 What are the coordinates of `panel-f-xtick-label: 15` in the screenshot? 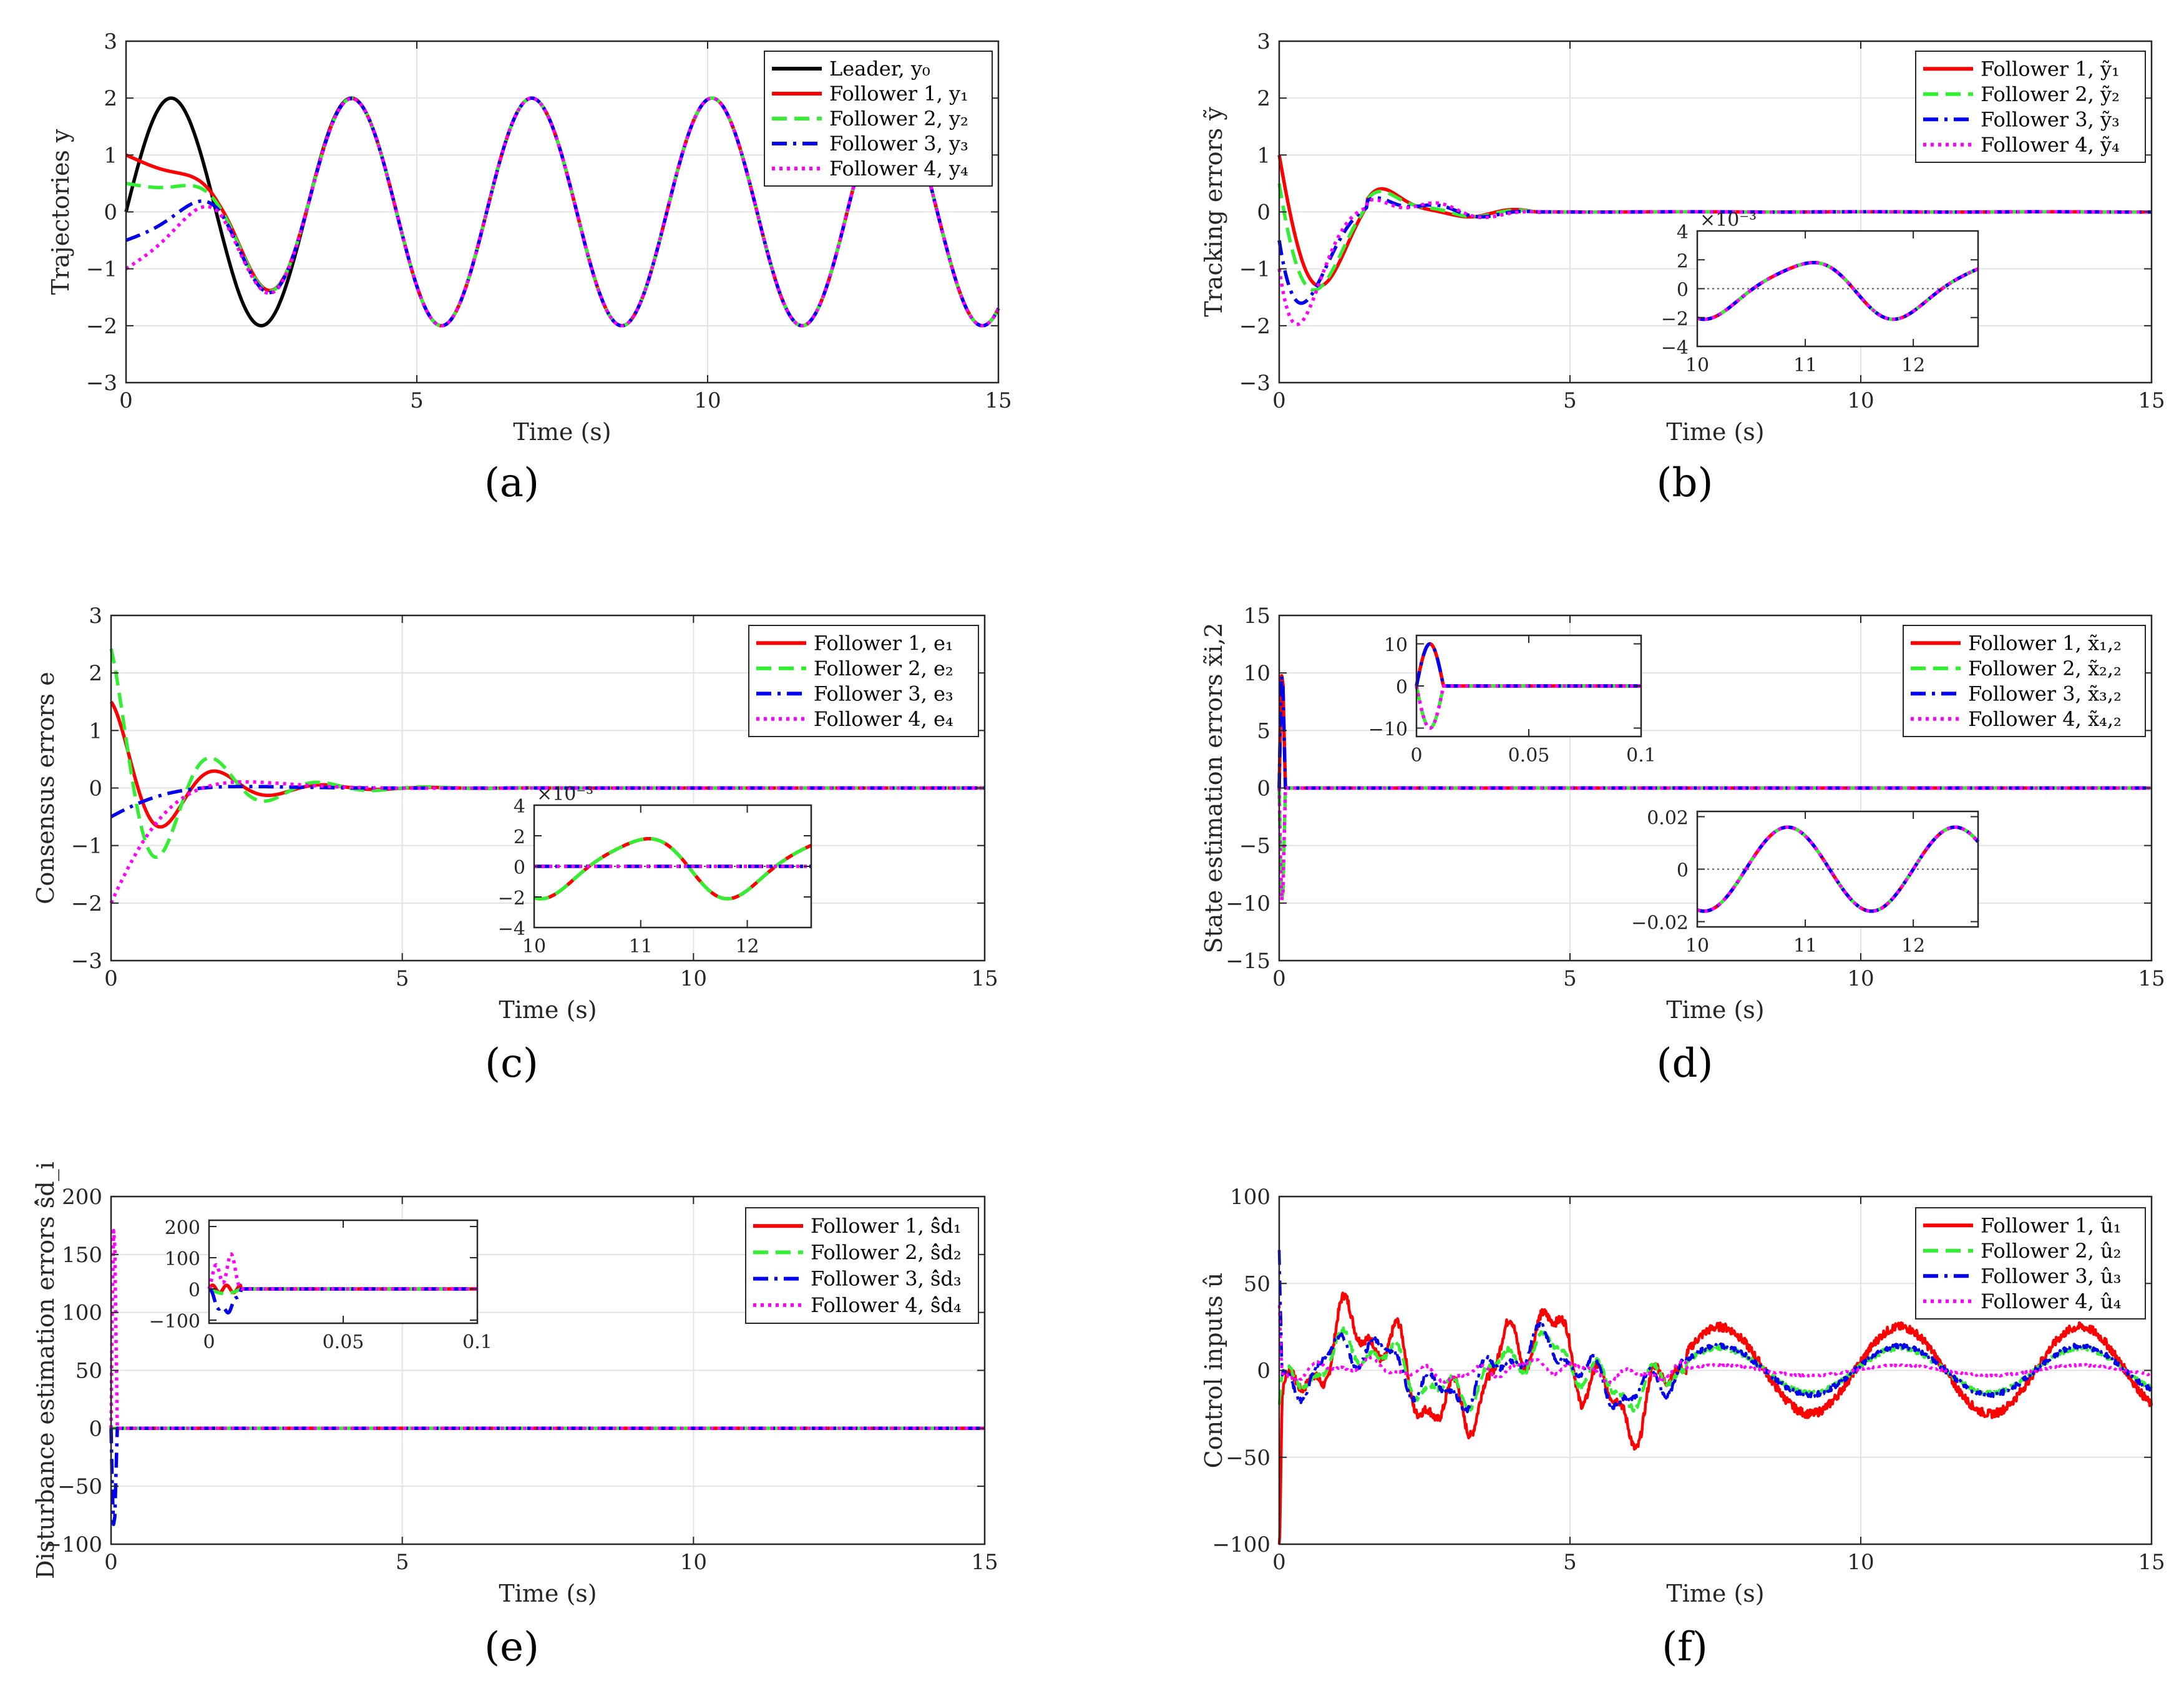 It's located at (2151, 1562).